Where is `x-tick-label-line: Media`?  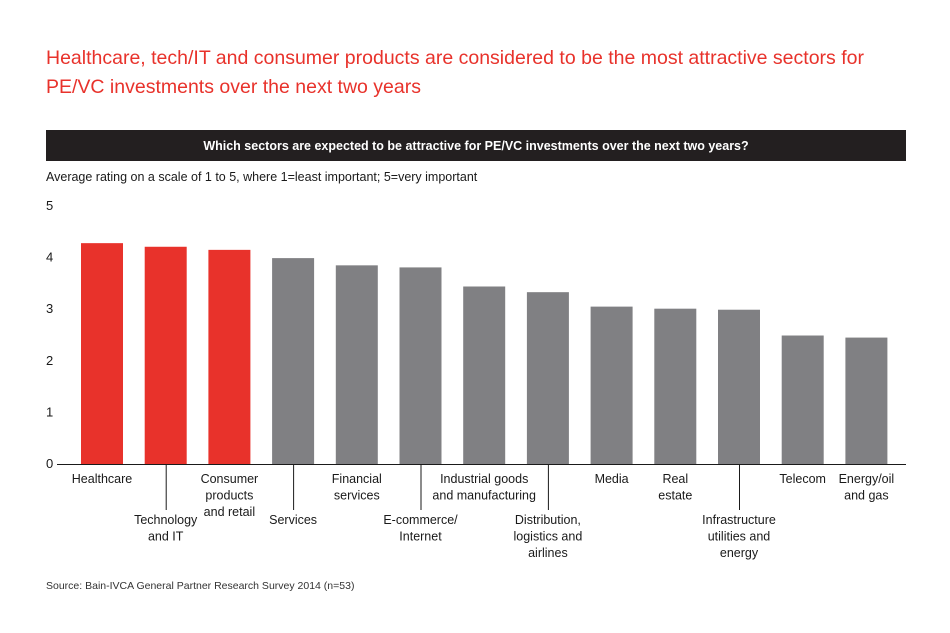 x-tick-label-line: Media is located at coordinates (612, 479).